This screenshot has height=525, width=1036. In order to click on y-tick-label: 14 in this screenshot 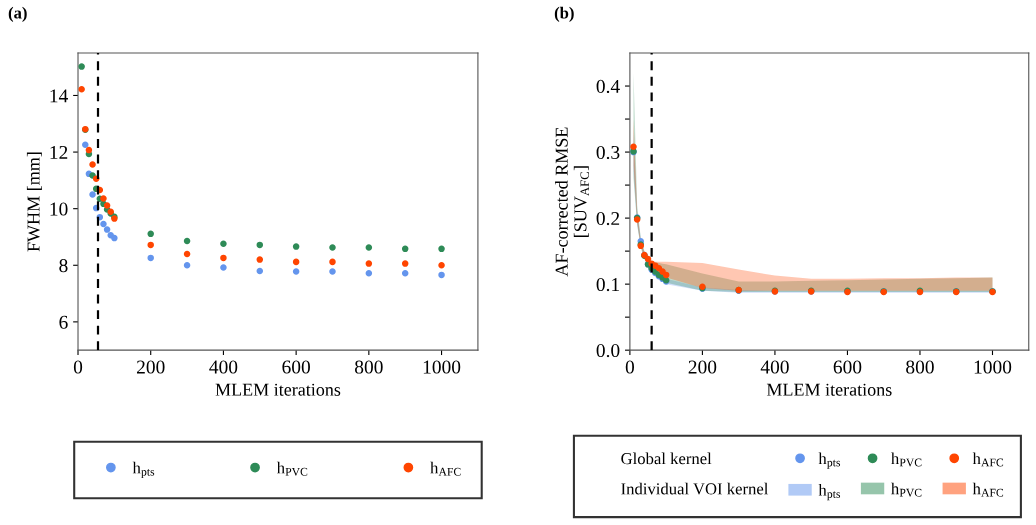, I will do `click(59, 96)`.